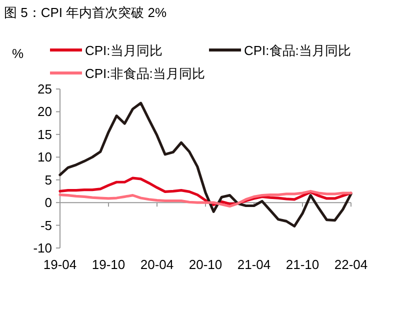  Describe the element at coordinates (109, 264) in the screenshot. I see `x-tick-label: 19-10` at that location.